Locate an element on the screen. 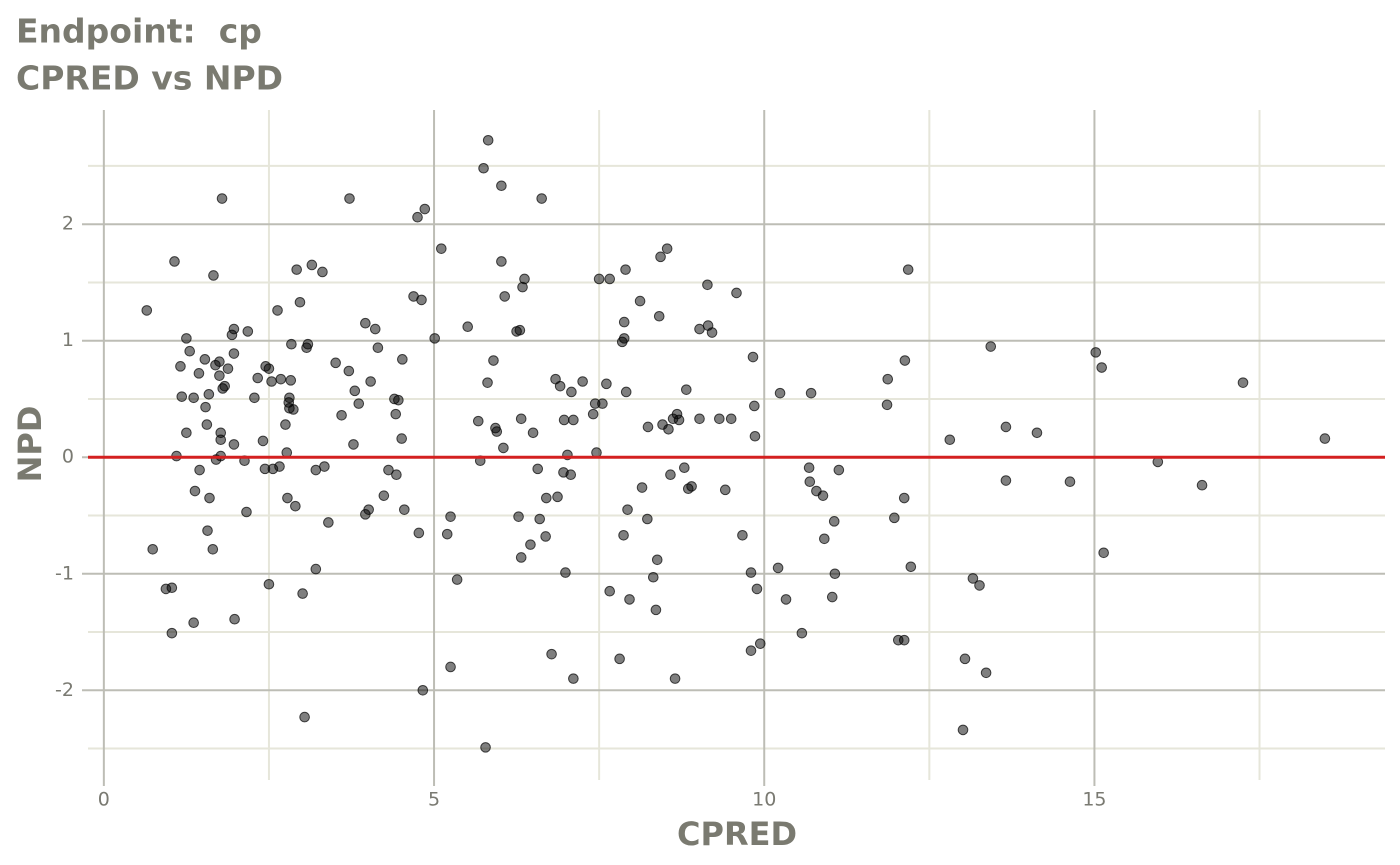  x-tick-label: 10 is located at coordinates (764, 800).